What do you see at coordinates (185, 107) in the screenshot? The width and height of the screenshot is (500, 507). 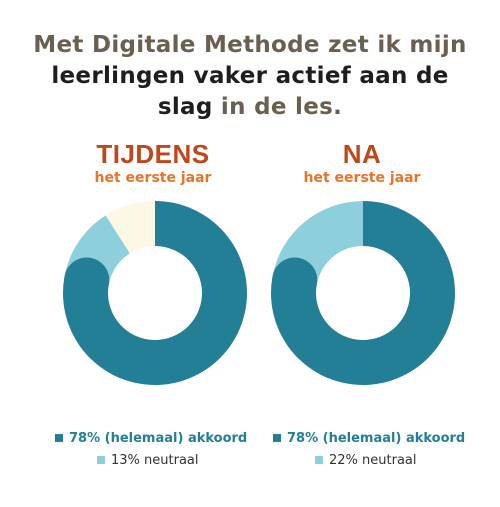 I see `headline-line-3-dark: slag` at bounding box center [185, 107].